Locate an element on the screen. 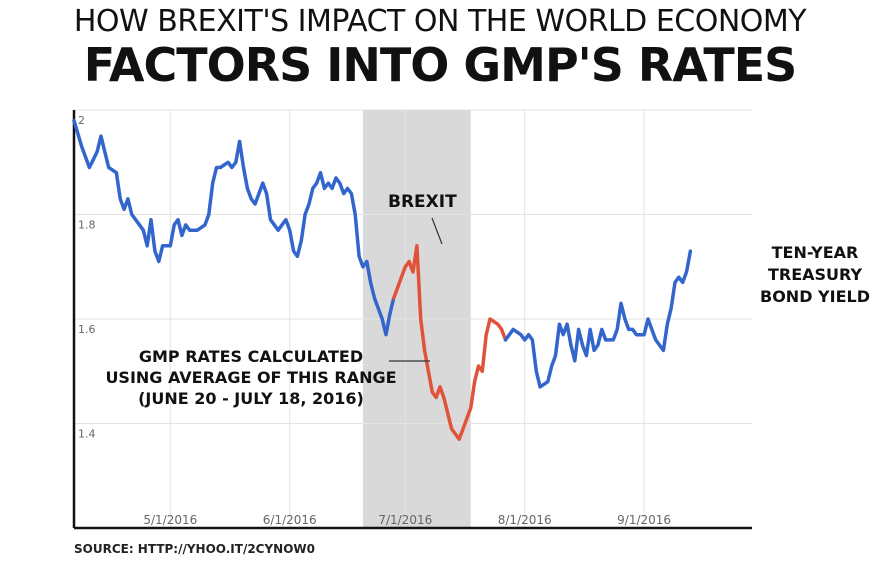  brexit-annotation: BREXIT is located at coordinates (422, 202).